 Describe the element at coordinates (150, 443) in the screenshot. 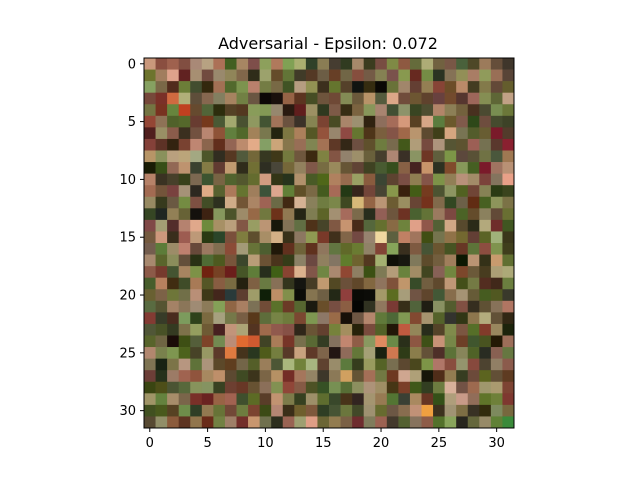

I see `x-tick-label: 0` at that location.